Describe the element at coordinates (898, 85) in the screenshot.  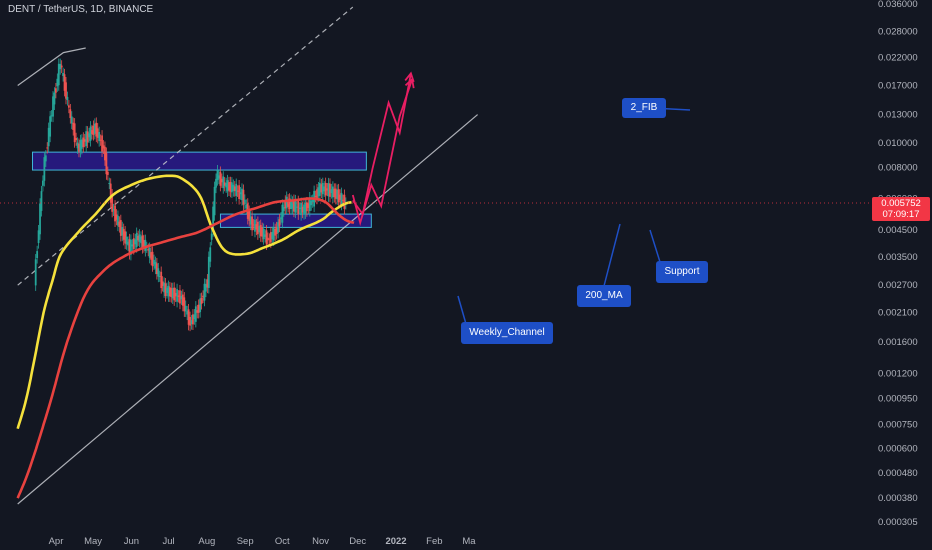
I see `price-tick-label: 0.017000` at that location.